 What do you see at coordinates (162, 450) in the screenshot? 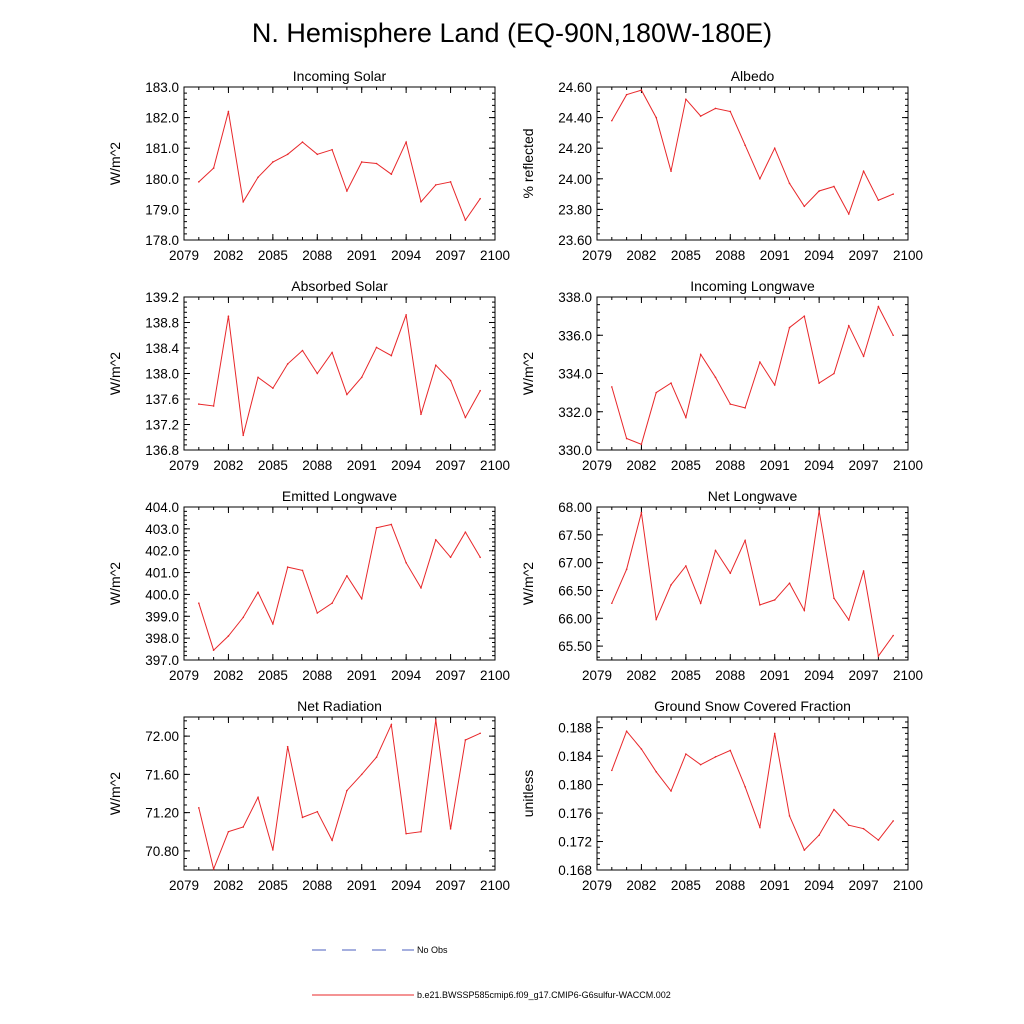
I see `y-tick-label: 136.8` at bounding box center [162, 450].